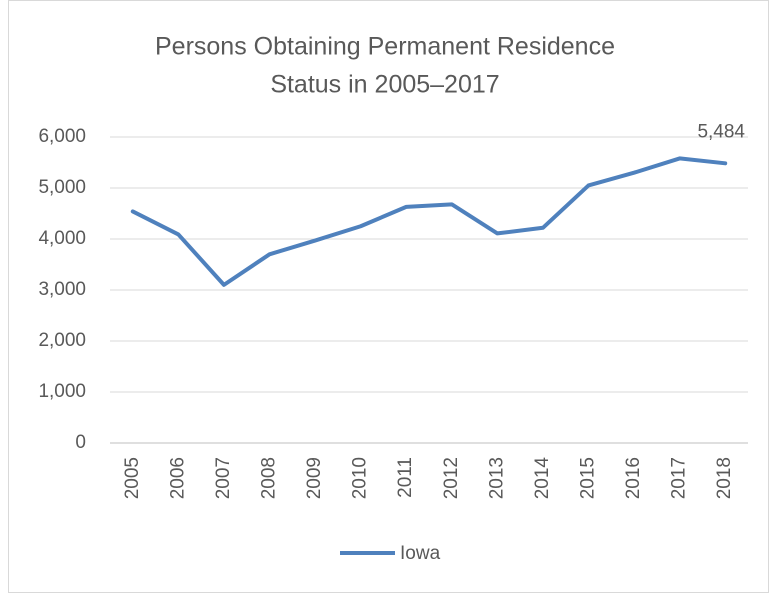 The width and height of the screenshot is (776, 594). I want to click on x-tick-label: 2016, so click(633, 478).